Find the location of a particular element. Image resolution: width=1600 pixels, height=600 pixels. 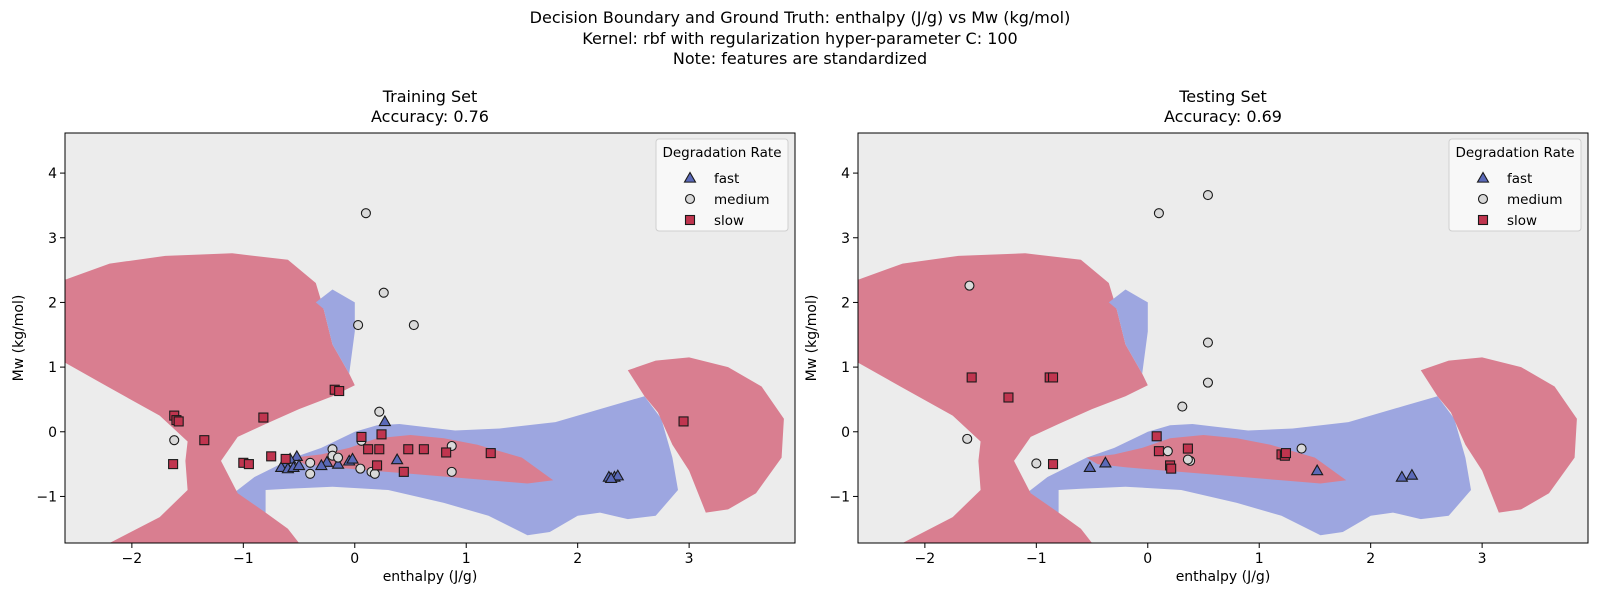

y-axis-label: Mw (kg/mol) is located at coordinates (19, 338).